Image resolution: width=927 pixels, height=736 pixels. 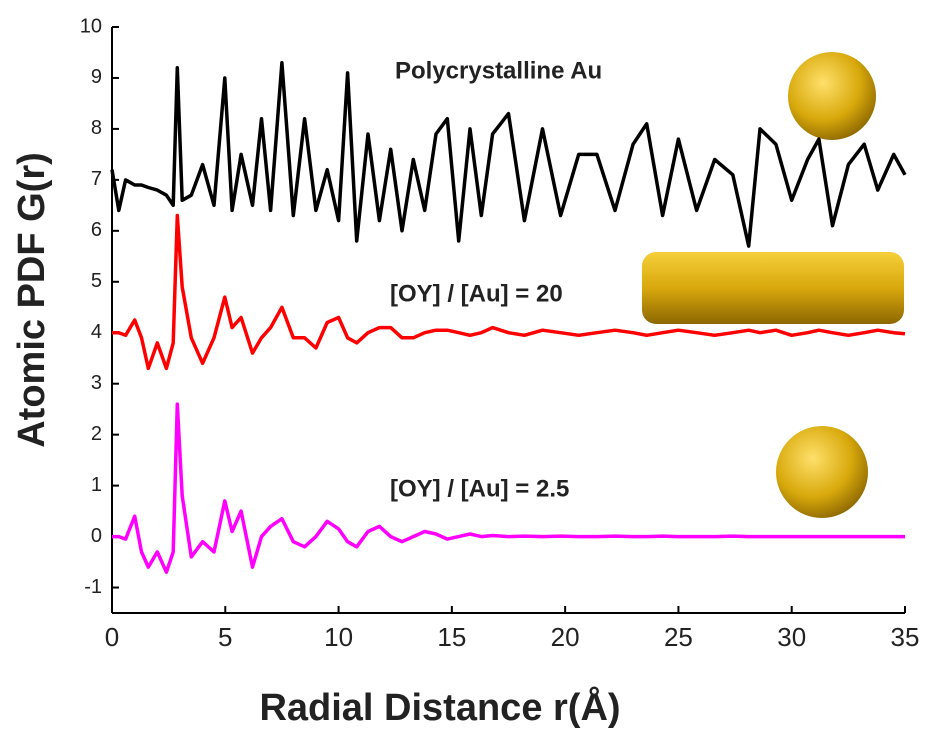 I want to click on annotation: Polycrystalline Au, so click(x=498, y=70).